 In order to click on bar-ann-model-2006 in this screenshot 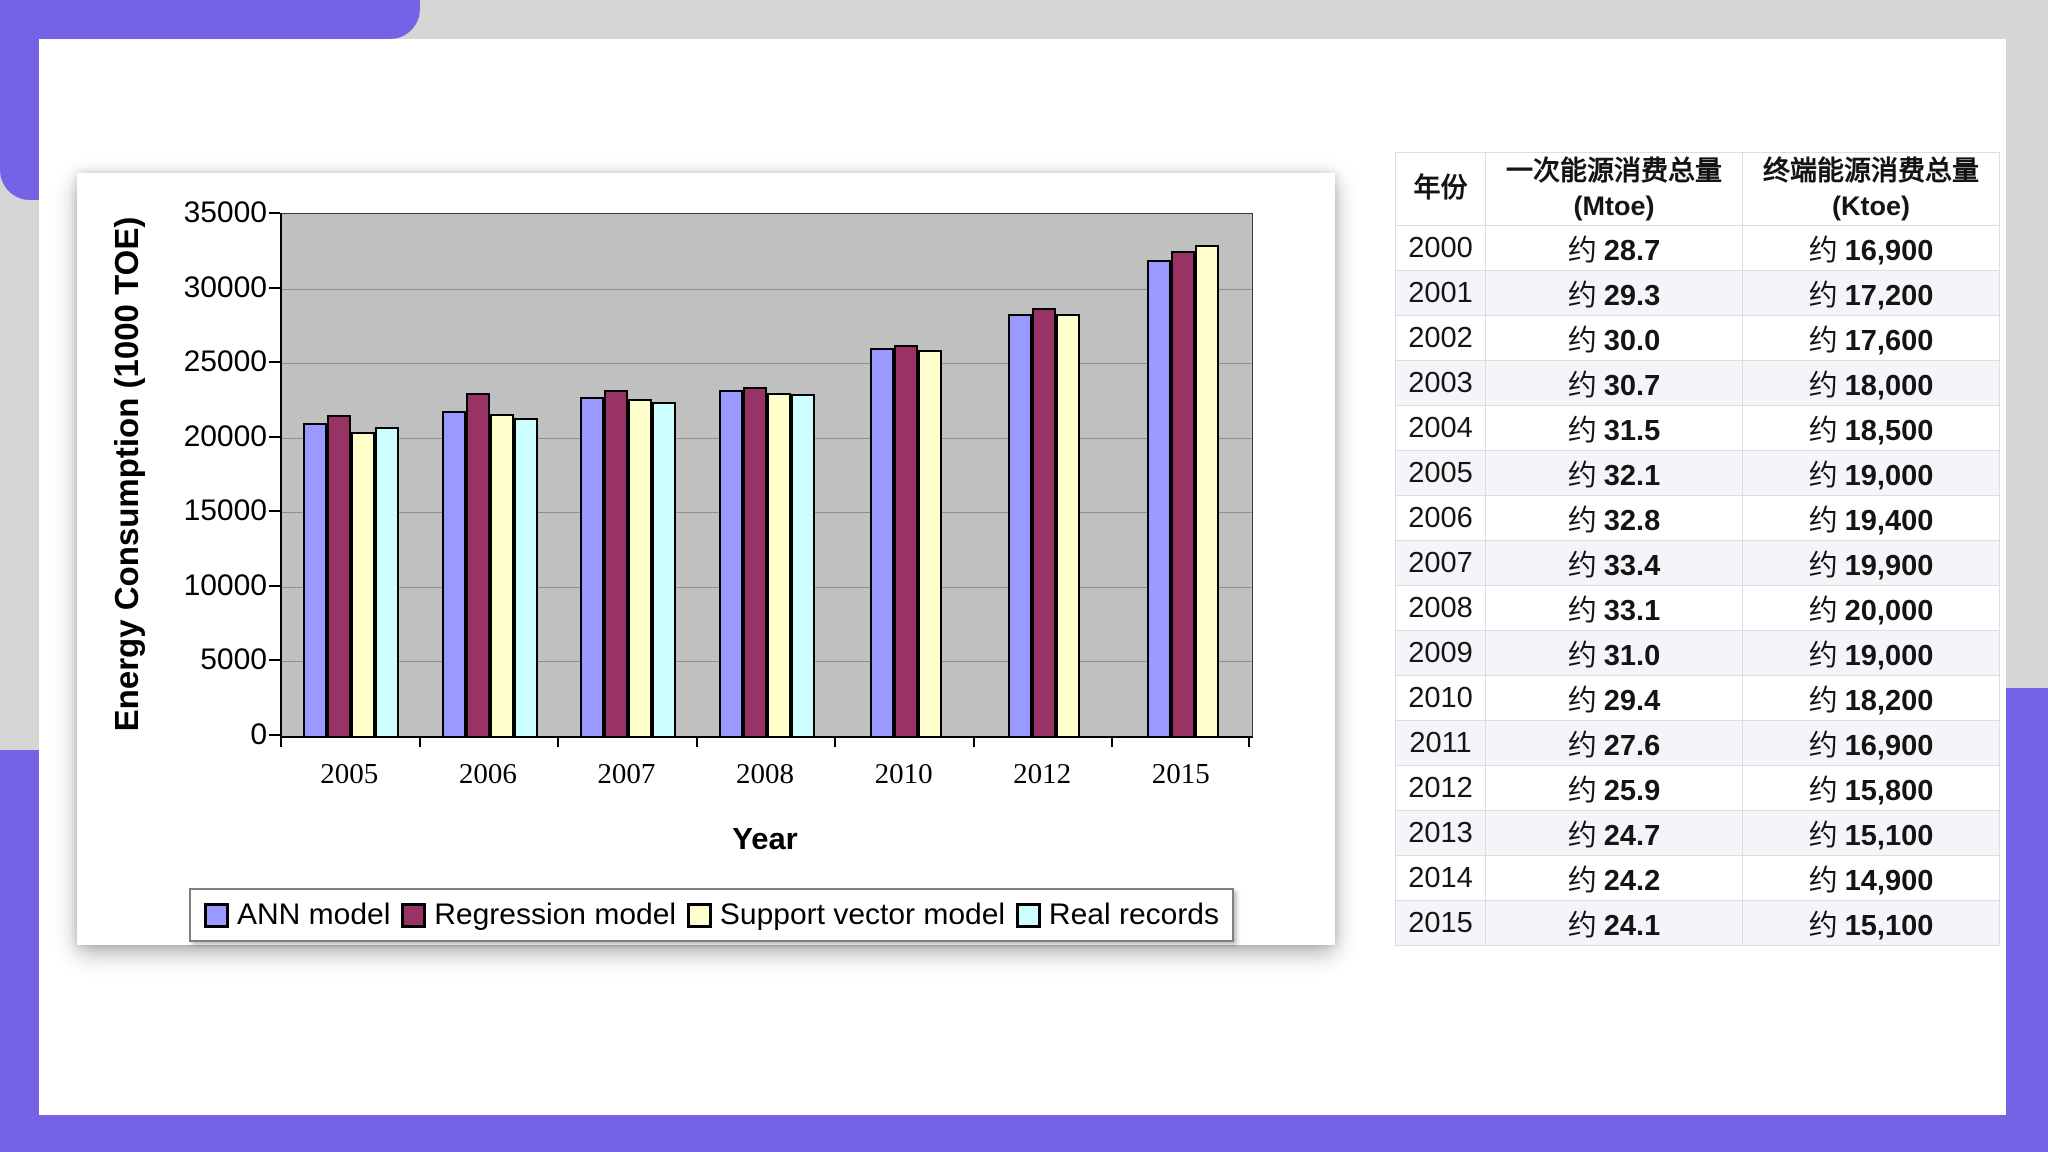, I will do `click(453, 573)`.